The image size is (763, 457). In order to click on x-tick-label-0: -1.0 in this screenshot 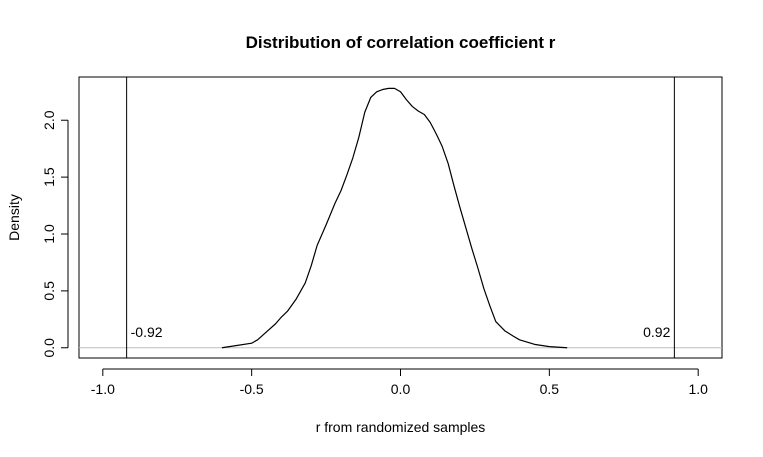, I will do `click(103, 389)`.